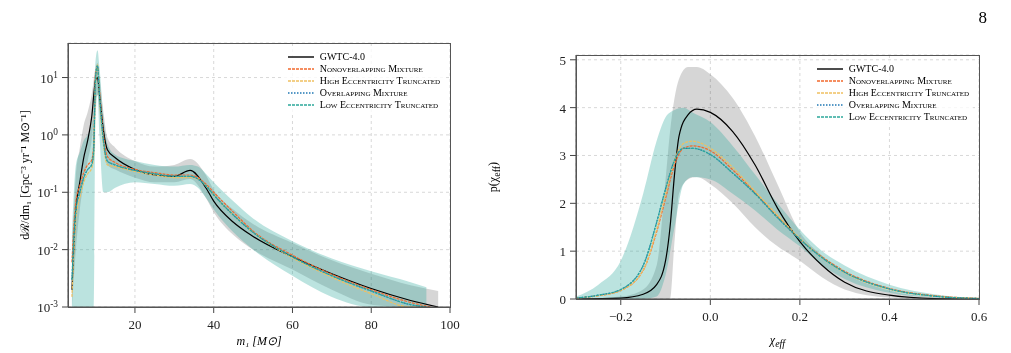 Image resolution: width=1011 pixels, height=353 pixels. I want to click on y-tick-label: 10$^{-1}$, so click(48, 192).